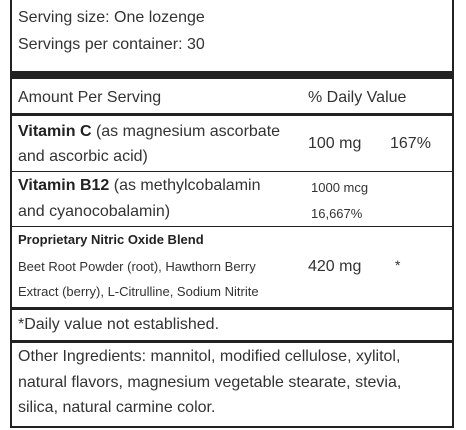  Describe the element at coordinates (137, 266) in the screenshot. I see `blend-ingredients-1: Beet Root Powder (root), Hawthorn Berry` at that location.